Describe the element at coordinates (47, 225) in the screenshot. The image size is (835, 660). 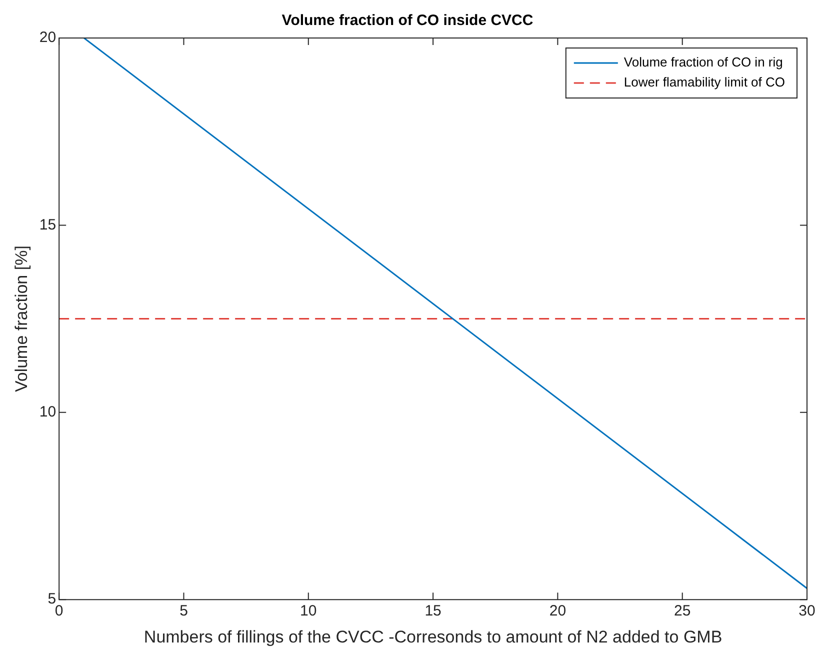
I see `y-tick-label: 15` at that location.